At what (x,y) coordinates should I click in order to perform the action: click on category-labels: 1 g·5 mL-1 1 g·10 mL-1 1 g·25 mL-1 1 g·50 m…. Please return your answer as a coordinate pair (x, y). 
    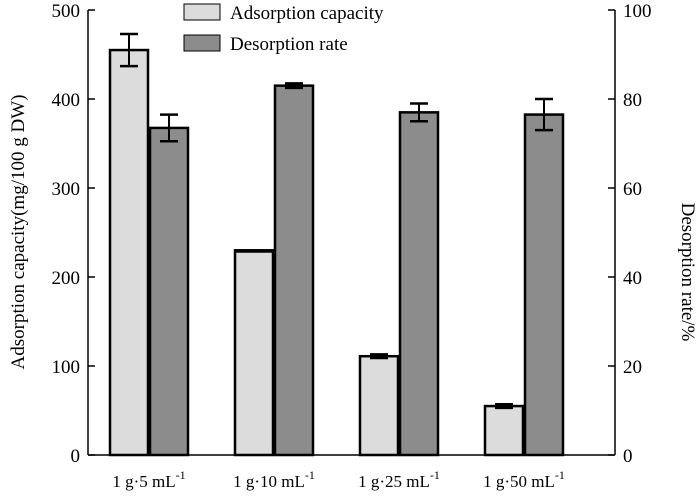
    Looking at the image, I should click on (338, 479).